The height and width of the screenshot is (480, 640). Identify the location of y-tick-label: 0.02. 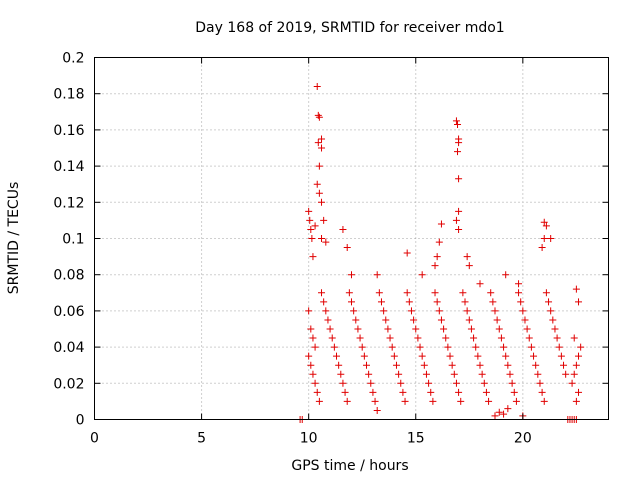
(68, 384).